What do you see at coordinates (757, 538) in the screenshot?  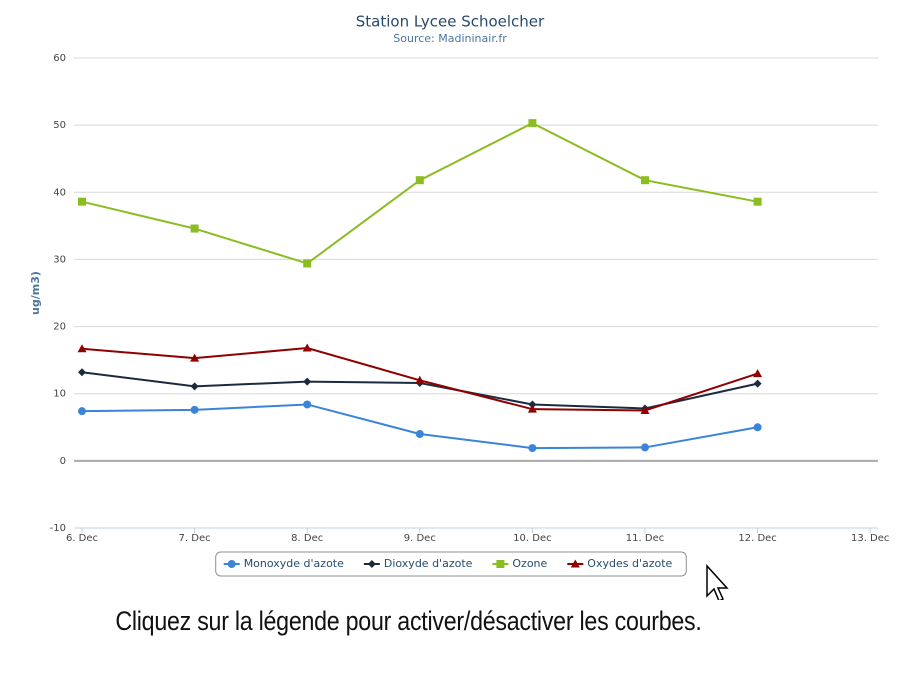 I see `x-tick-label: 12. Dec` at bounding box center [757, 538].